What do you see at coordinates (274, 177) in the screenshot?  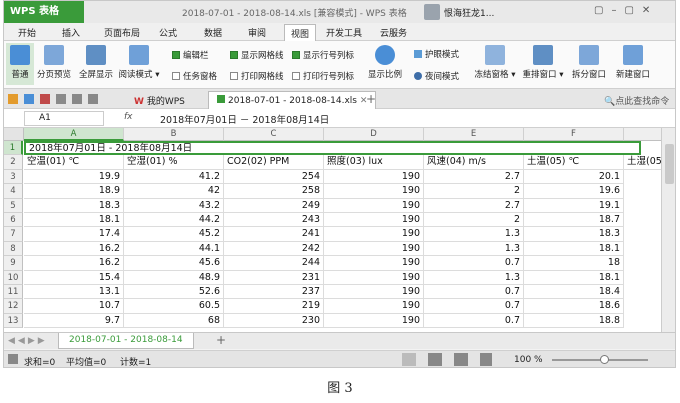 I see `number-cell: 254` at bounding box center [274, 177].